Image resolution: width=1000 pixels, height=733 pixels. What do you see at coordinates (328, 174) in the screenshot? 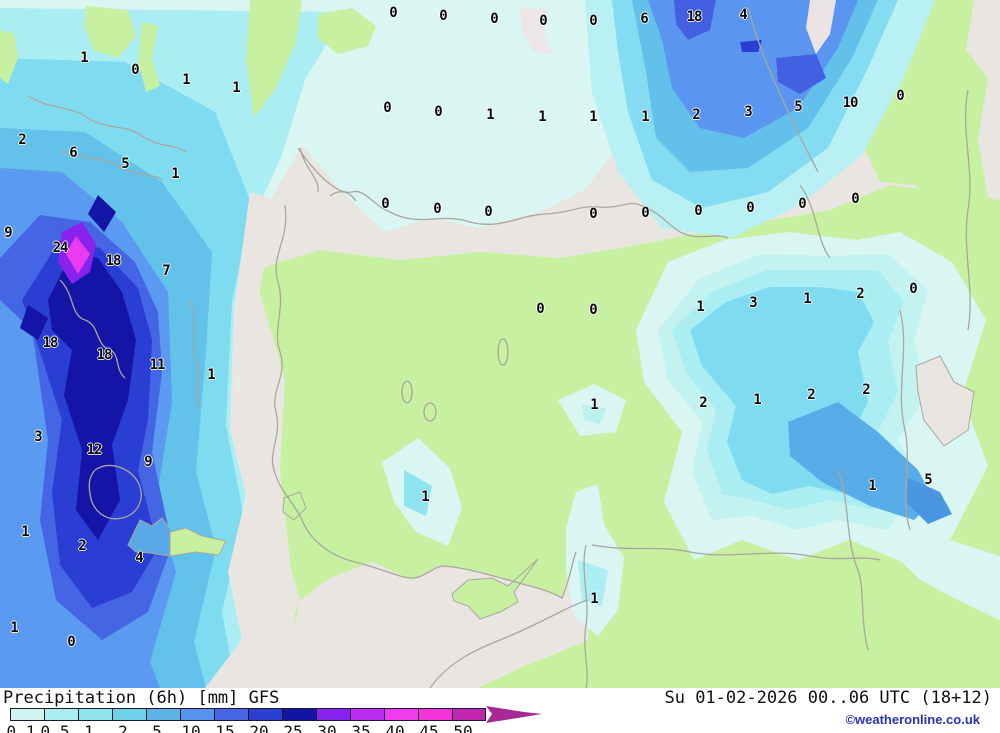
I see `marmara-coast` at bounding box center [328, 174].